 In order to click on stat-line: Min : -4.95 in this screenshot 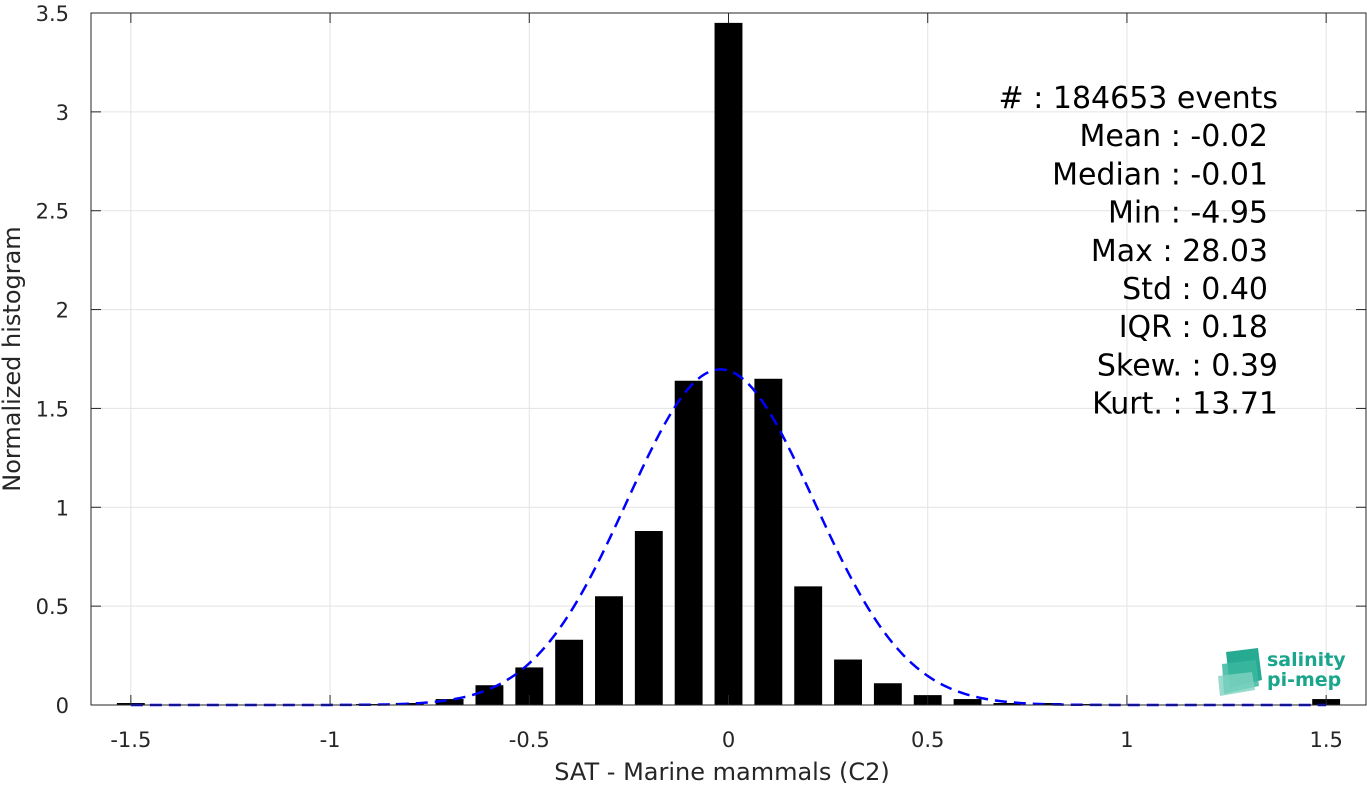, I will do `click(1188, 213)`.